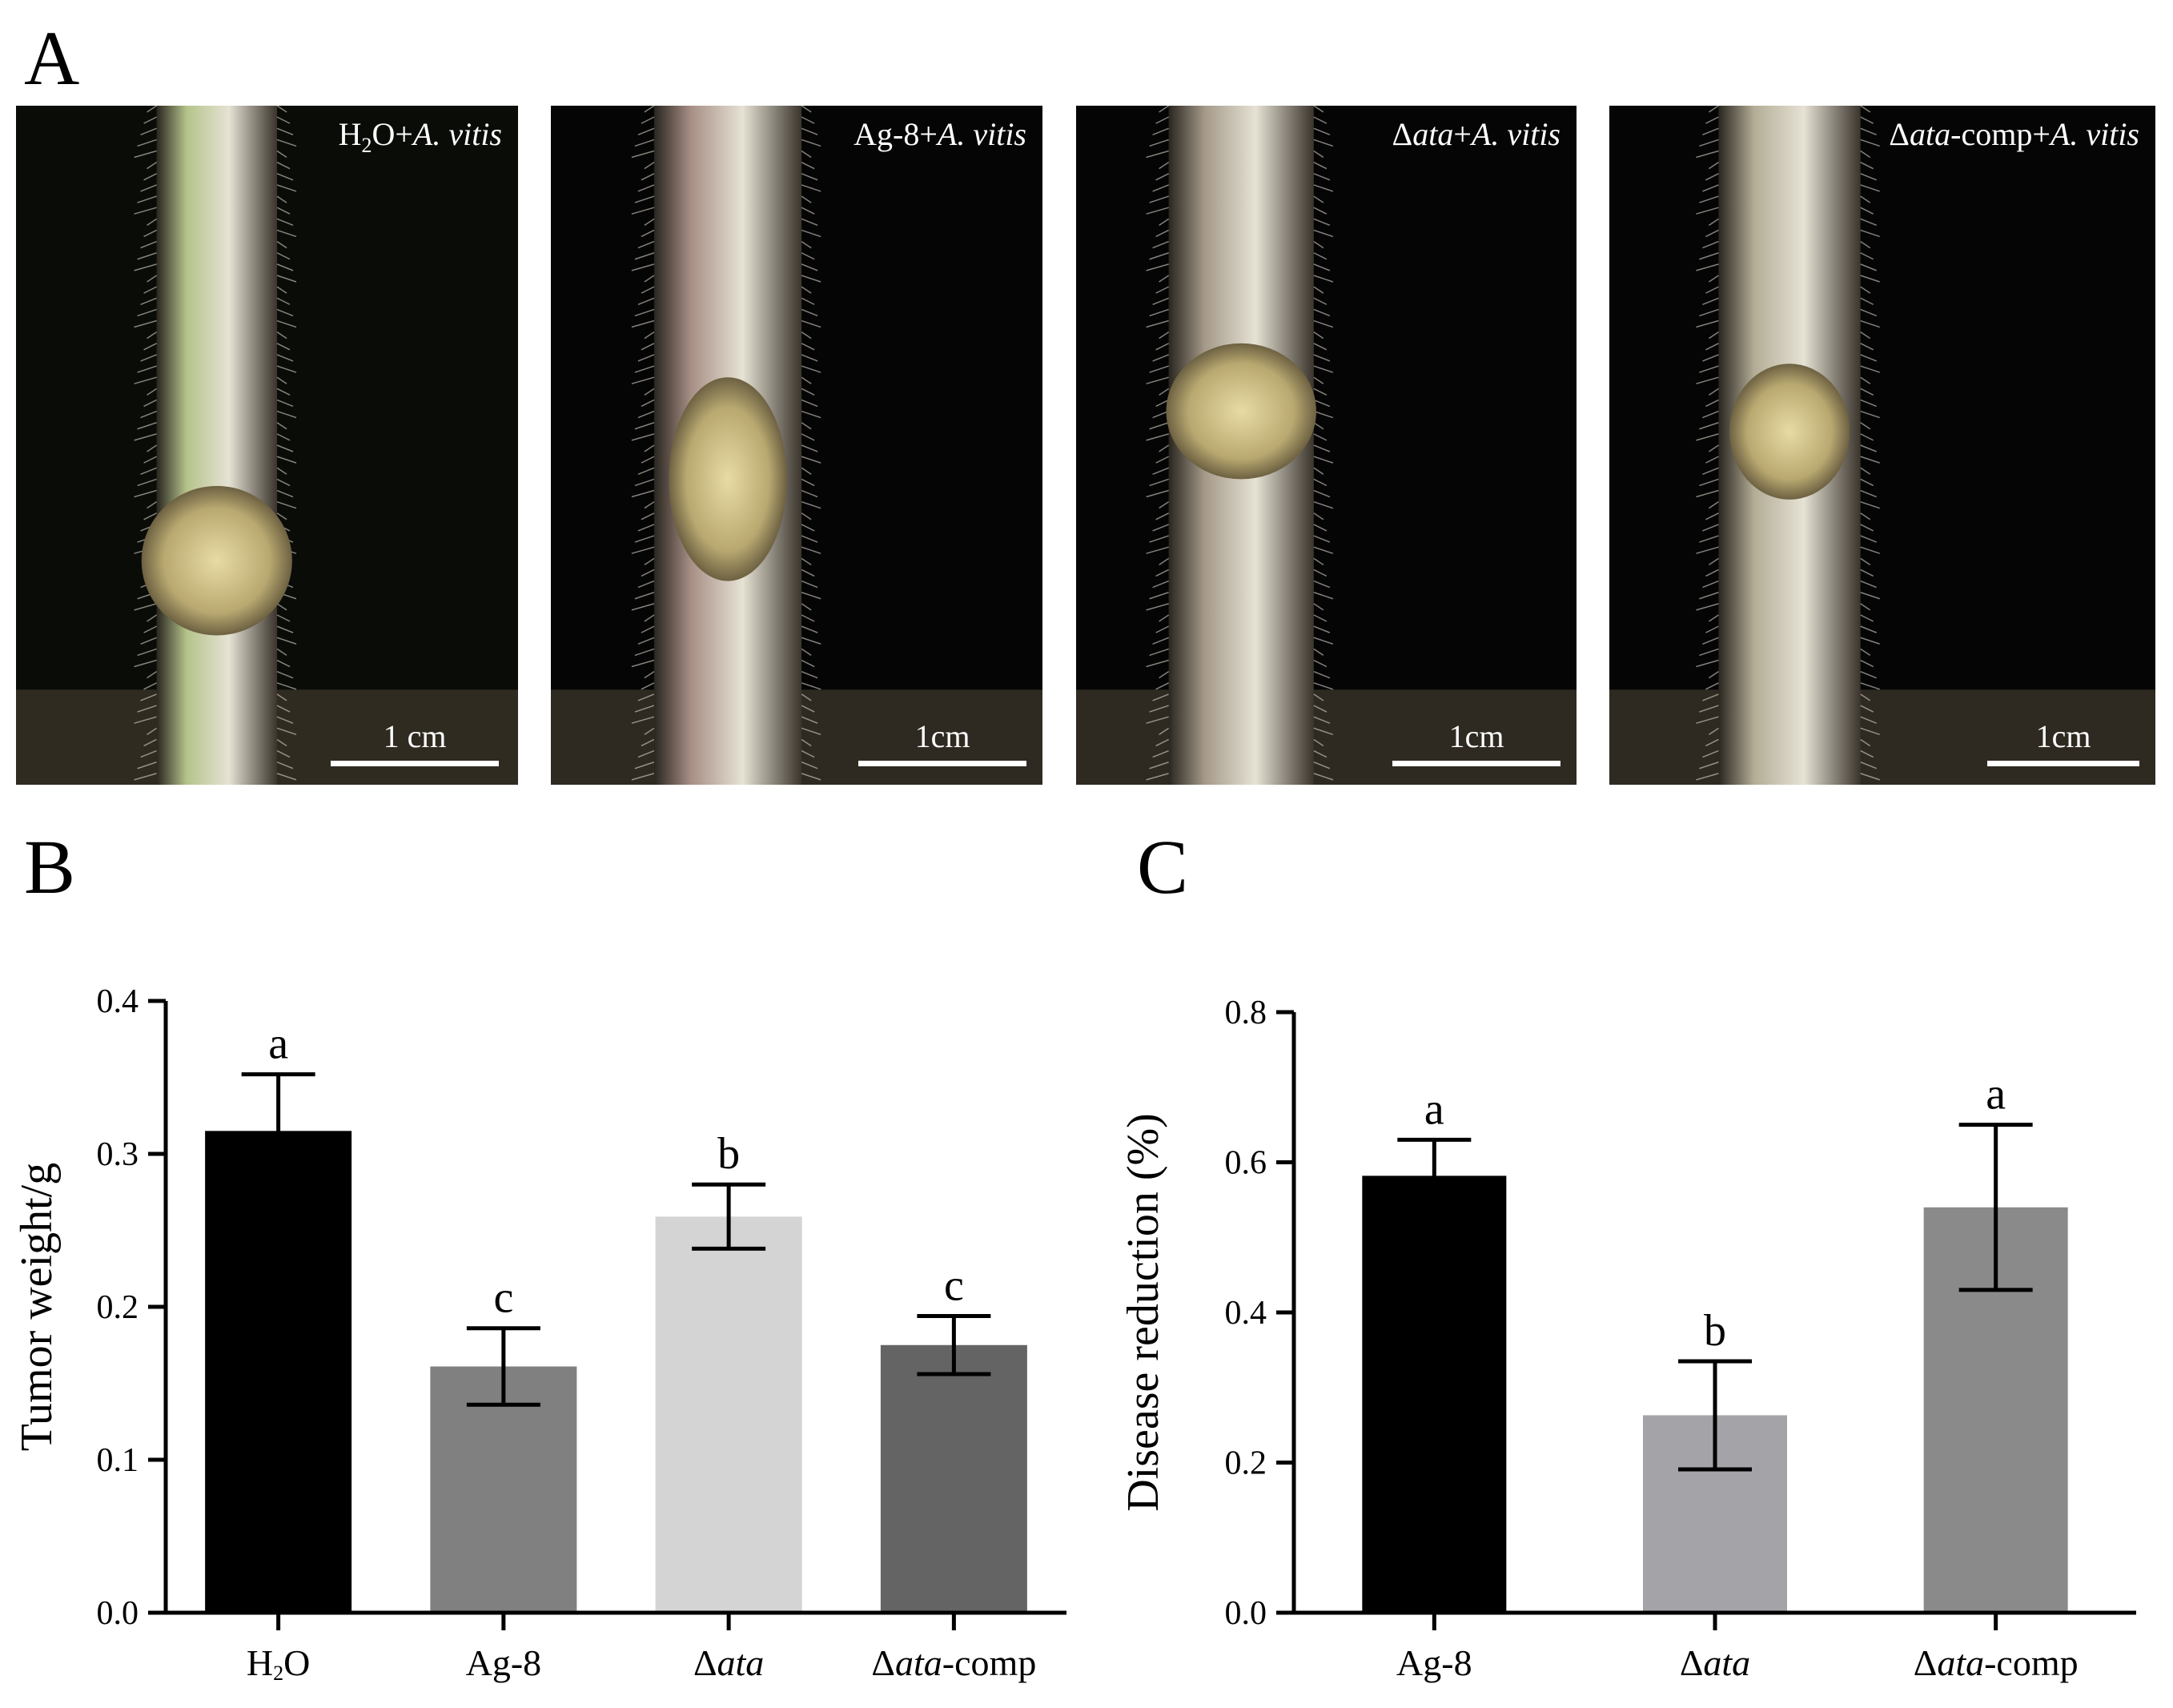 Image resolution: width=2173 pixels, height=1708 pixels. I want to click on y-tick-label: 0.1, so click(118, 1461).